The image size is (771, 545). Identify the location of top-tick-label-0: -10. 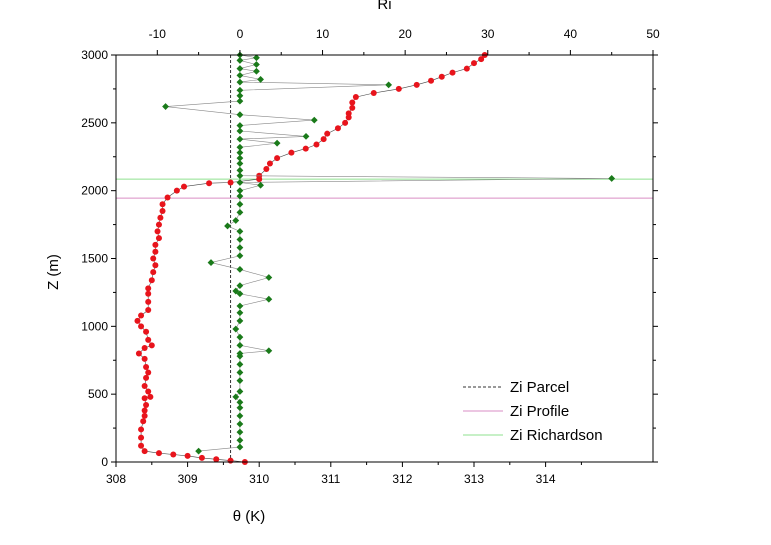
(158, 34).